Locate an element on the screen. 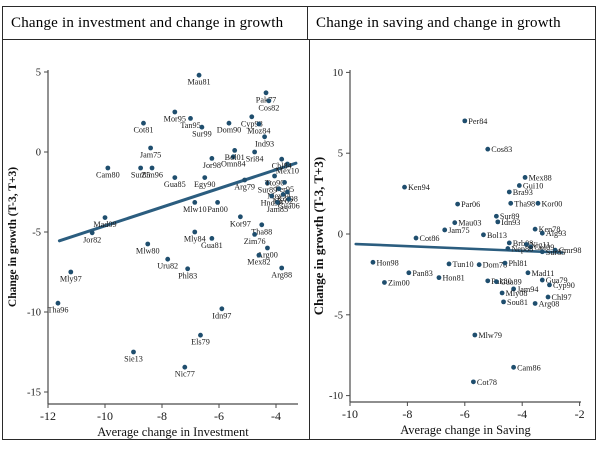 The image size is (600, 450). point-label-Tha96: Tha96 is located at coordinates (58, 310).